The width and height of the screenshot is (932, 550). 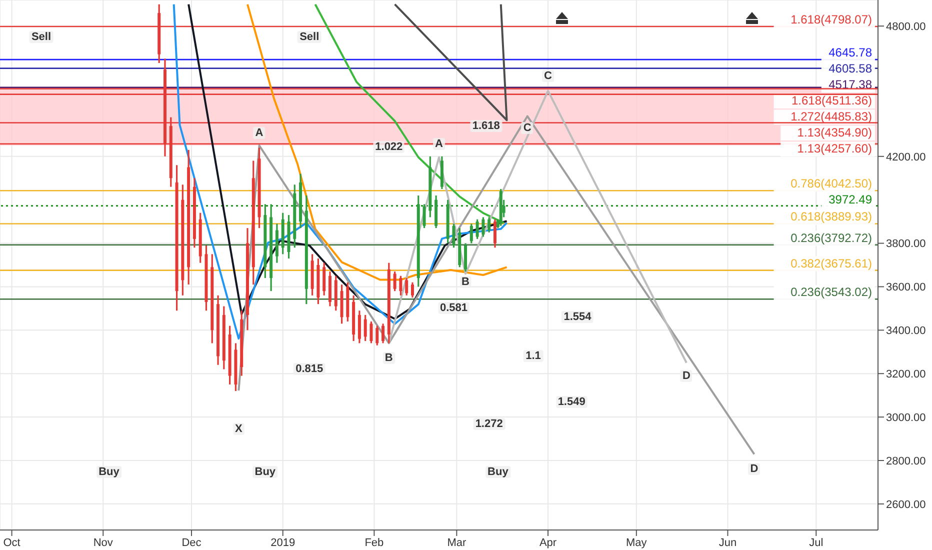 I want to click on ref-line-label: 1.618(4798.07), so click(x=831, y=19).